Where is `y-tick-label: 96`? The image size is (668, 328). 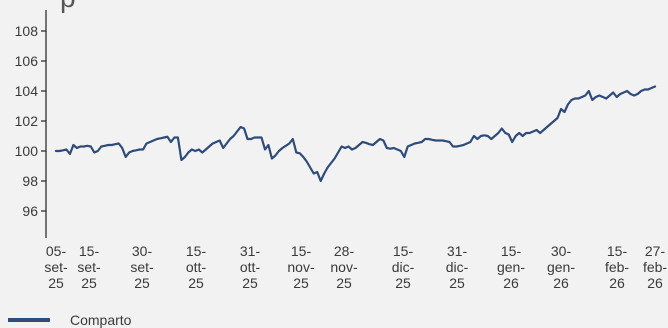 y-tick-label: 96 is located at coordinates (30, 211).